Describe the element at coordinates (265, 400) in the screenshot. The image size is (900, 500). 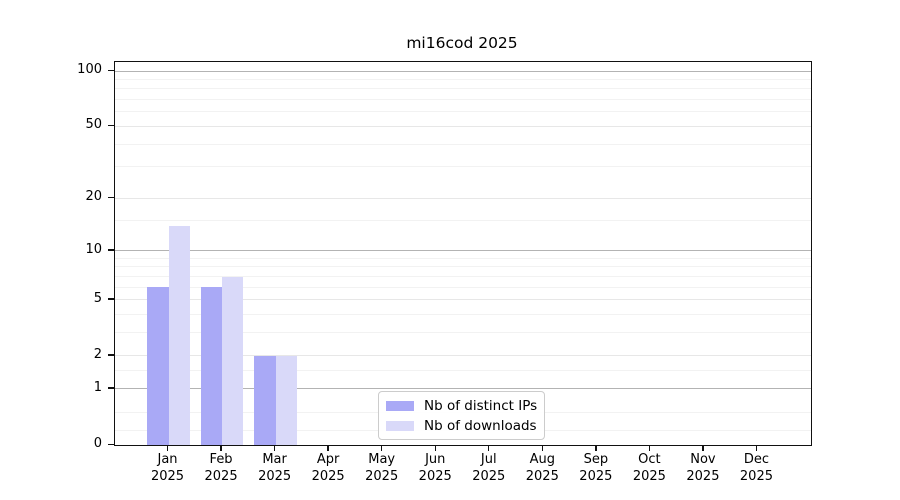
I see `bar-mar-distinct-ips` at that location.